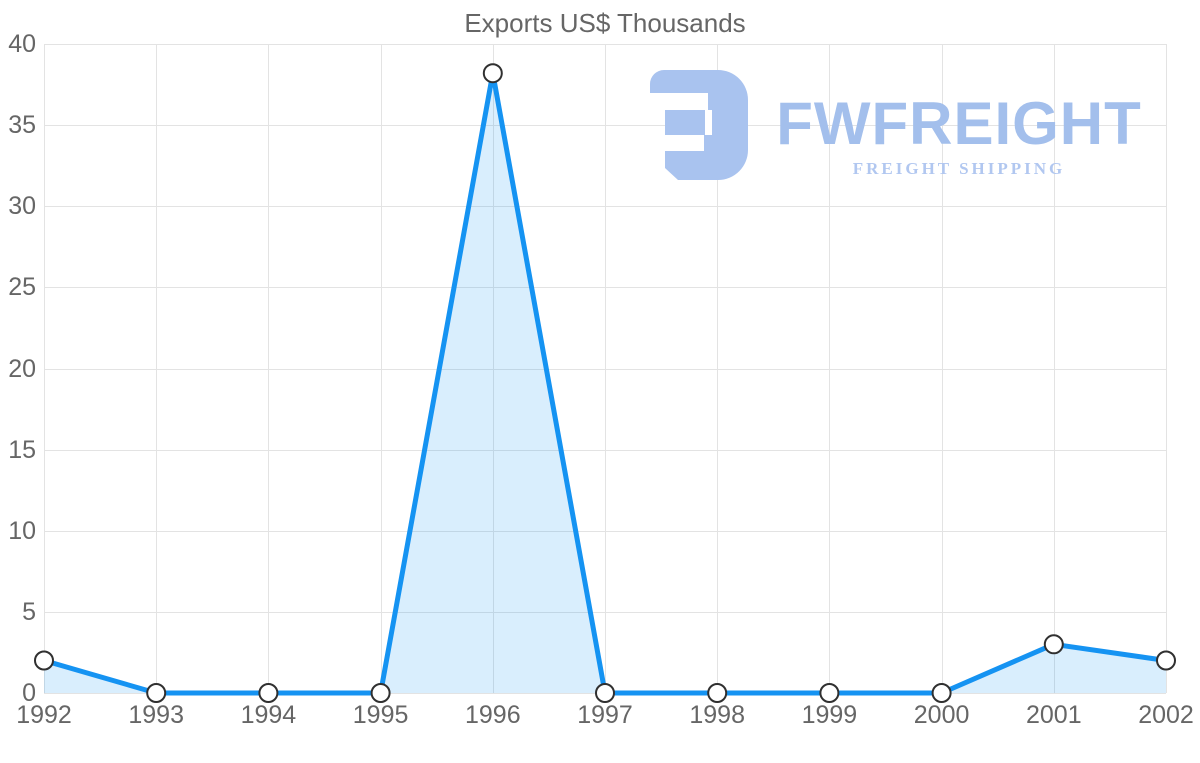 The height and width of the screenshot is (763, 1200). I want to click on logo-brand-text: FWFREIGHT, so click(959, 123).